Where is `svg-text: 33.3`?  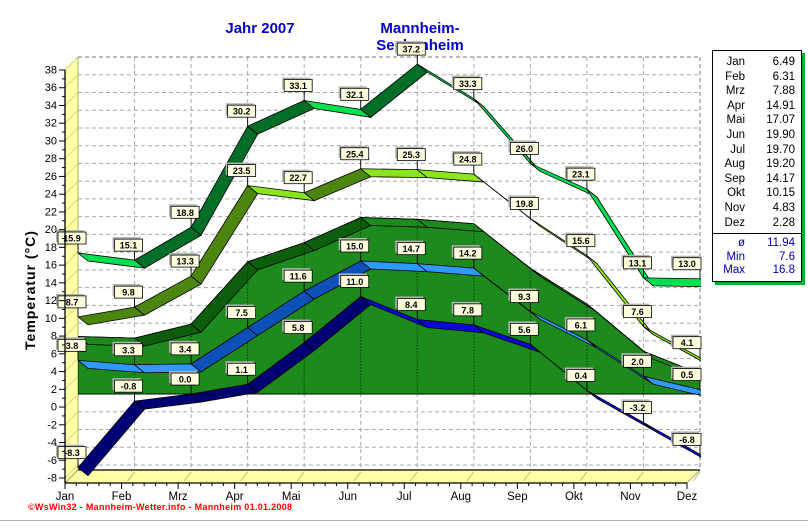
svg-text: 33.3 is located at coordinates (468, 84).